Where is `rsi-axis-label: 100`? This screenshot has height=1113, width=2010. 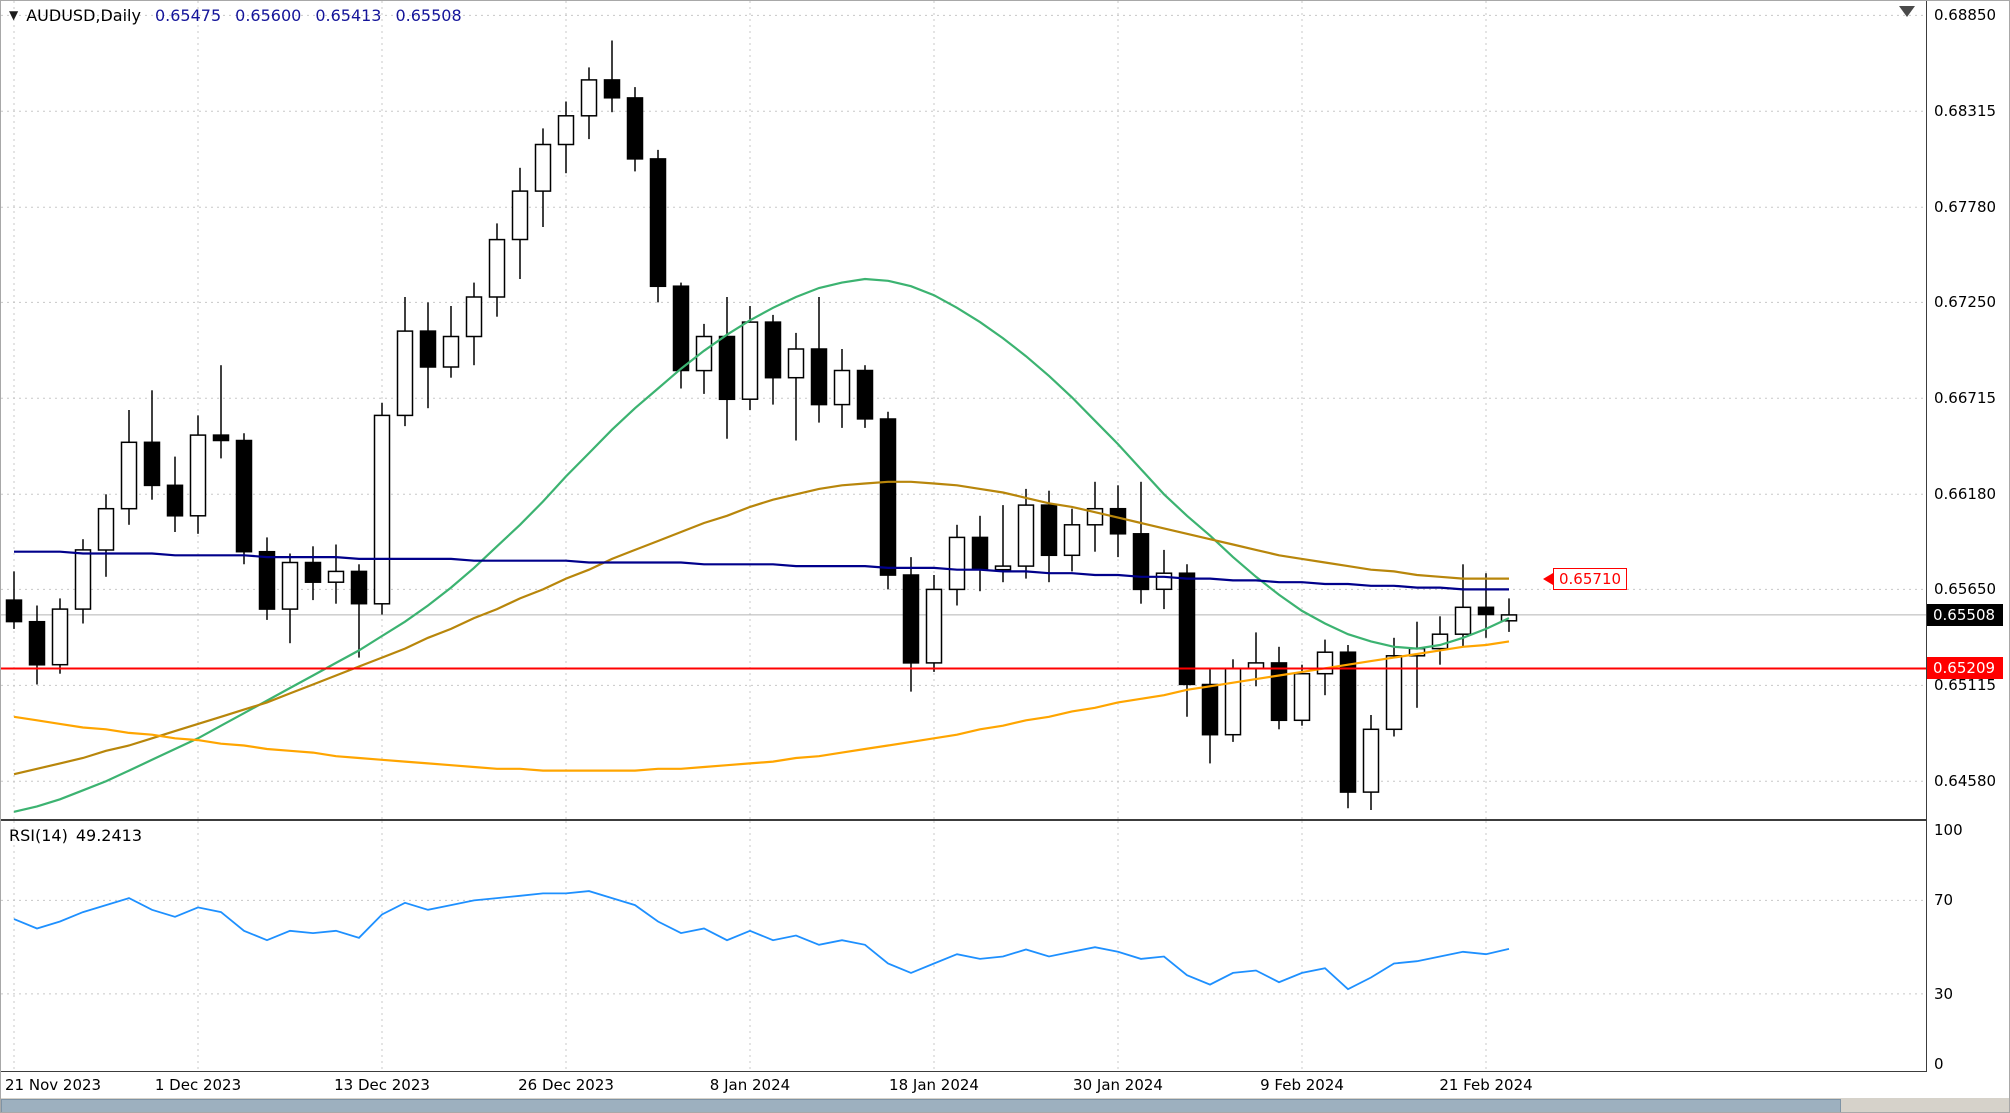
rsi-axis-label: 100 is located at coordinates (1948, 830).